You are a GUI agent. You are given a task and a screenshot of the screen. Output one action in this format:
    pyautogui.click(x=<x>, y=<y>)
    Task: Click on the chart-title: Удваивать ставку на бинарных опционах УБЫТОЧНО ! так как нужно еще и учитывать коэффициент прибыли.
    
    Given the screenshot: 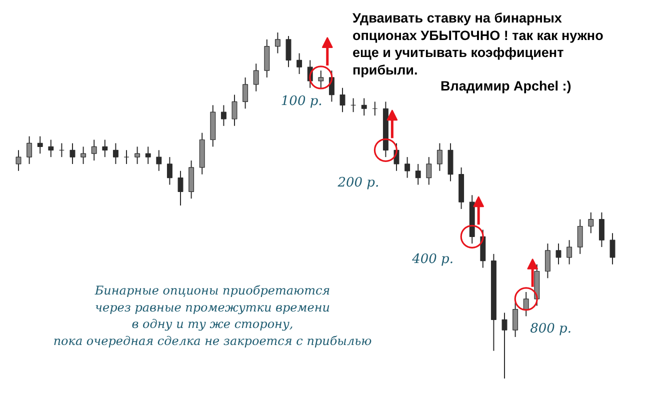 What is the action you would take?
    pyautogui.click(x=478, y=44)
    